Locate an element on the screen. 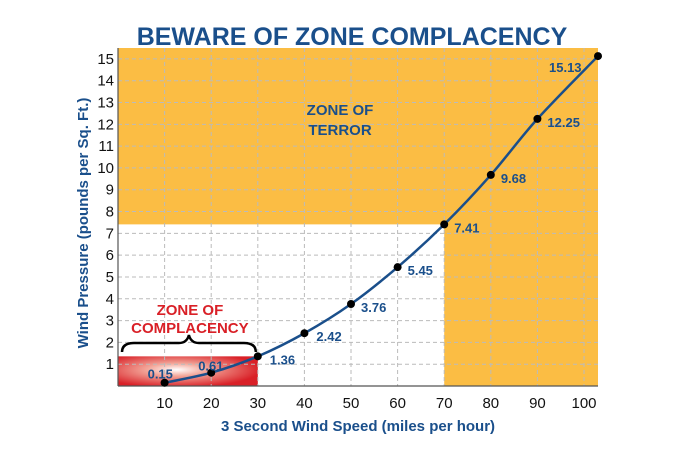 The height and width of the screenshot is (450, 675). data-label: 15.13 is located at coordinates (565, 67).